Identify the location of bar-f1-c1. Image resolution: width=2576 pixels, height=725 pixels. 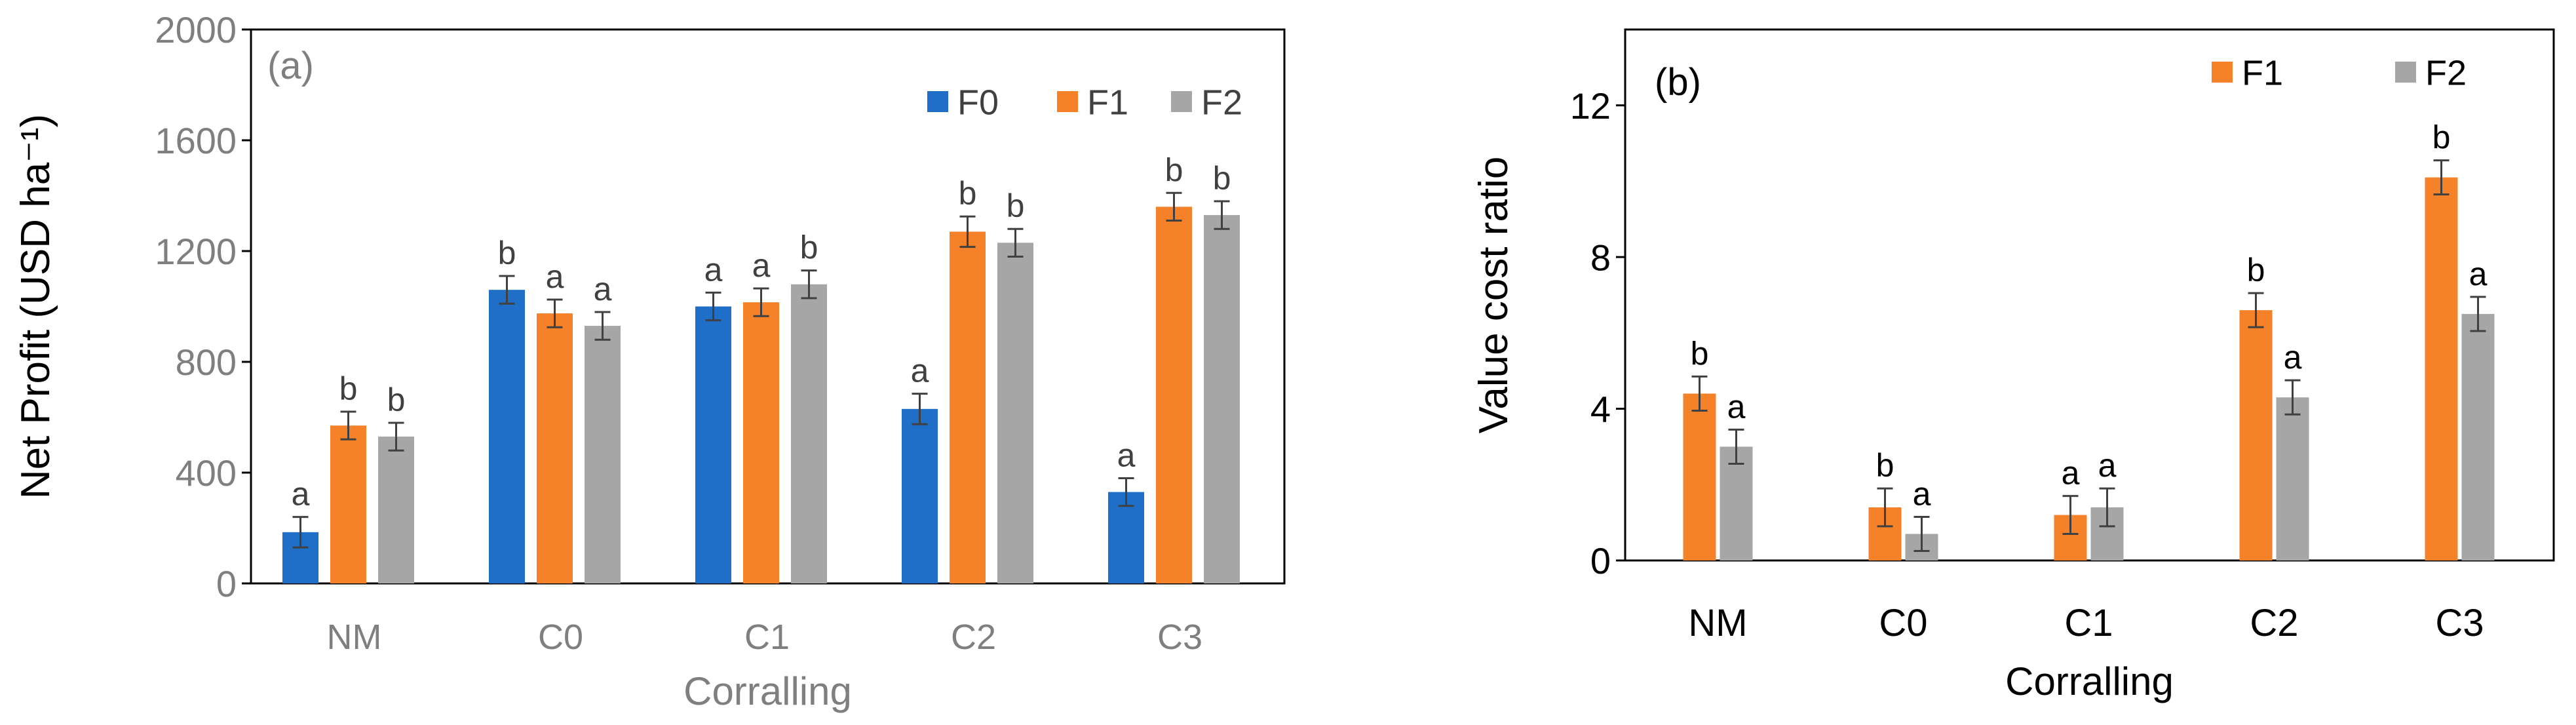
(761, 442).